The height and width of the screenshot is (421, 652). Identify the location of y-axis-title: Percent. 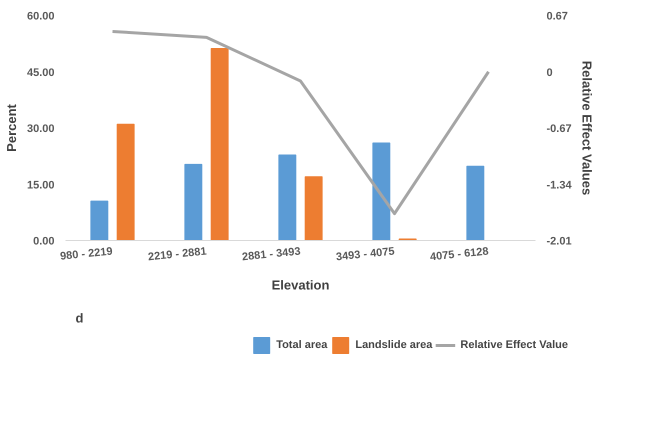
(11, 127).